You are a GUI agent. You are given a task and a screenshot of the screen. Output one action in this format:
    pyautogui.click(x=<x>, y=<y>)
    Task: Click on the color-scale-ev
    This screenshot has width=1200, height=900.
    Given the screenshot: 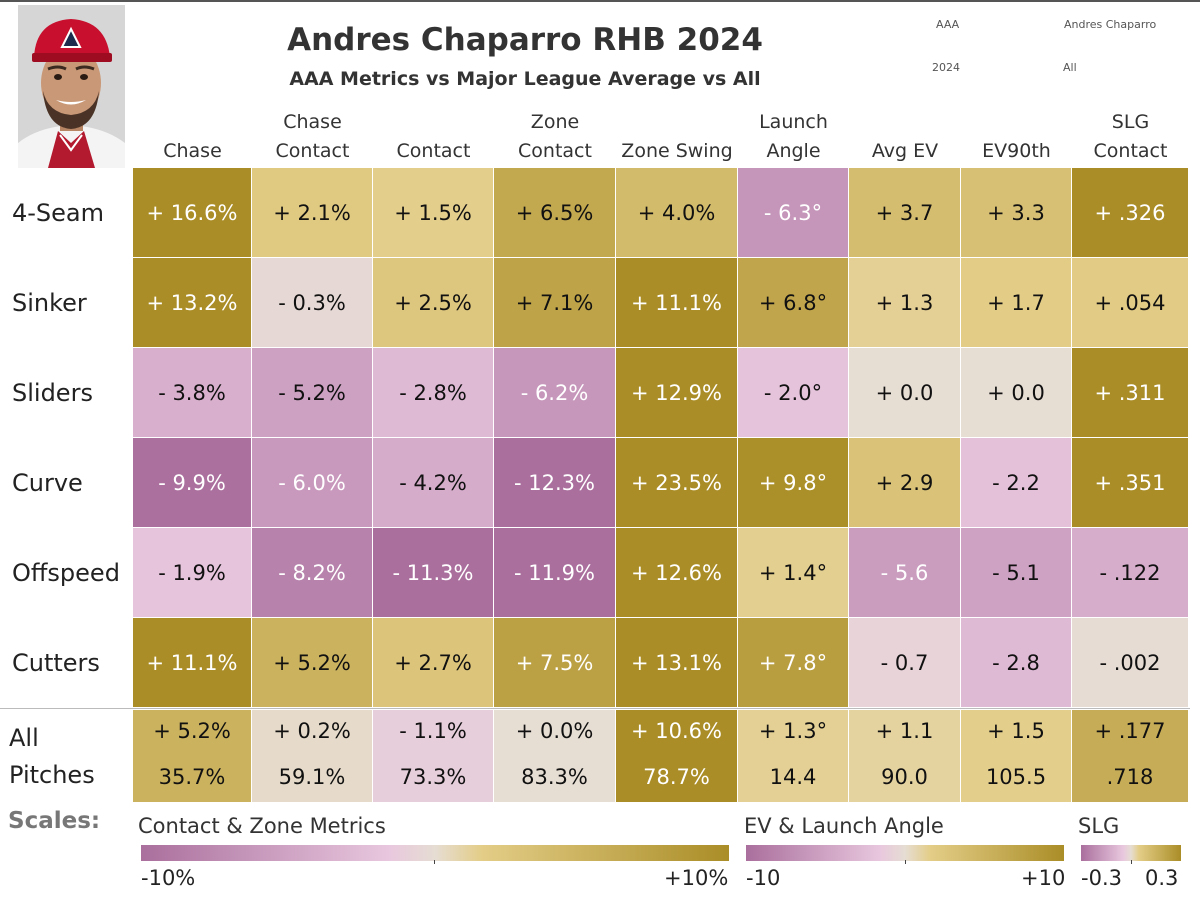 What is the action you would take?
    pyautogui.click(x=905, y=853)
    